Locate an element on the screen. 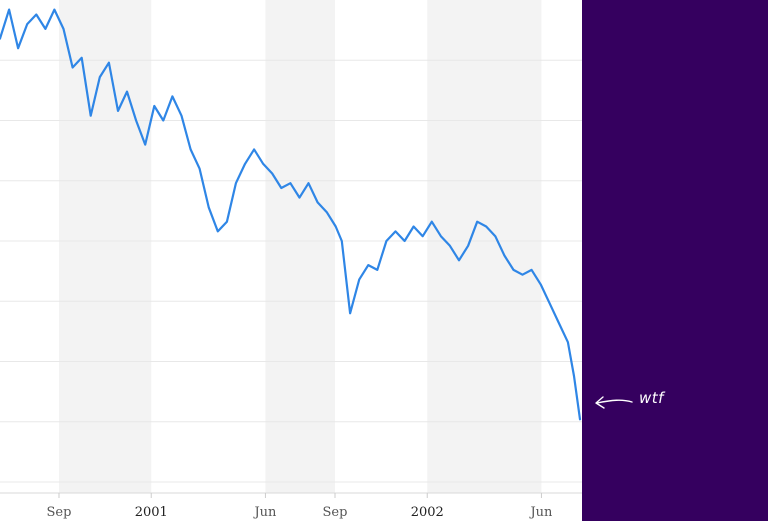  x-tick-label: 2002 is located at coordinates (427, 512).